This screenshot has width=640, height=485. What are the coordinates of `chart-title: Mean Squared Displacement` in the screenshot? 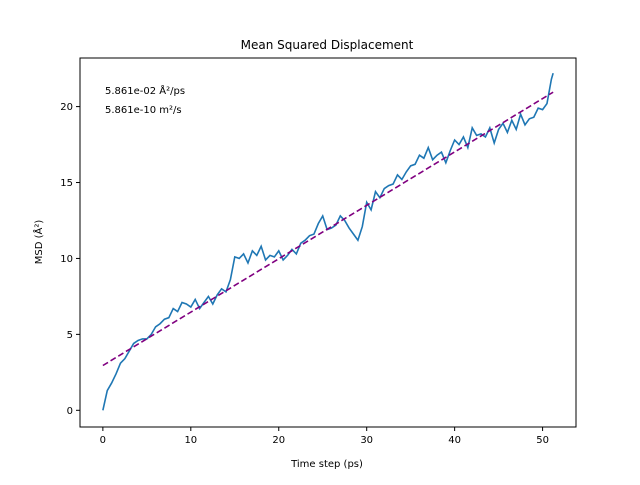 It's located at (327, 45).